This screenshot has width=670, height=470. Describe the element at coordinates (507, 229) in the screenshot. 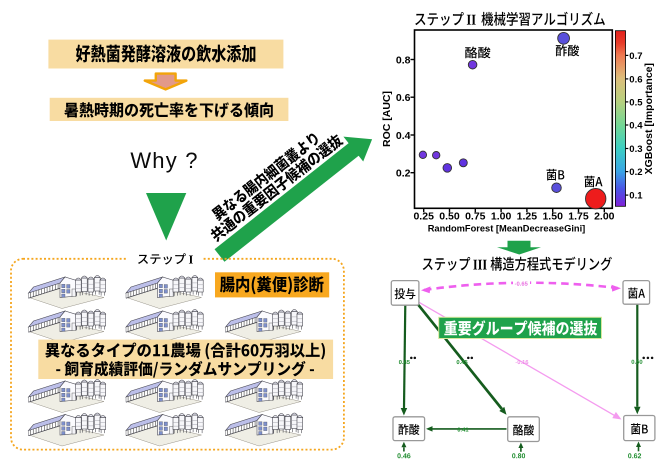

I see `svg-text:RandomForest [MeanDecreaseGini: RandomForest [MeanDecreaseGini]` at that location.